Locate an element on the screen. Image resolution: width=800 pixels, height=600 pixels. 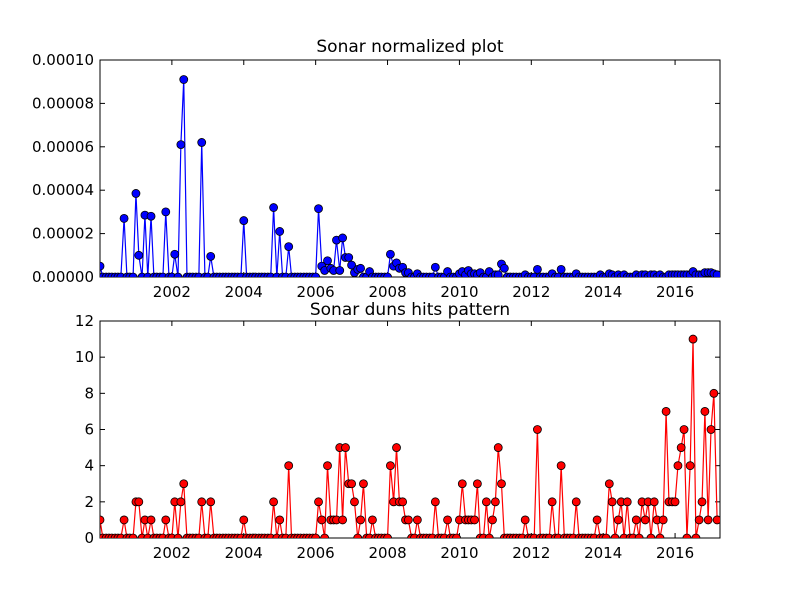
normalized-plot-x-tick-label: 2004 is located at coordinates (244, 292).